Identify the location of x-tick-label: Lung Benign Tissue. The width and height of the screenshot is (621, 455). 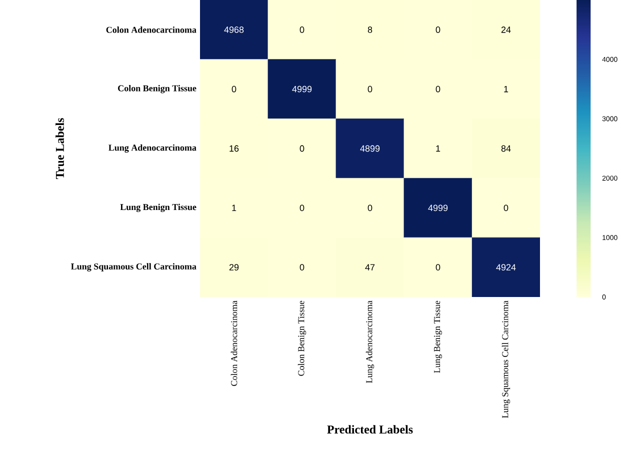
(438, 336).